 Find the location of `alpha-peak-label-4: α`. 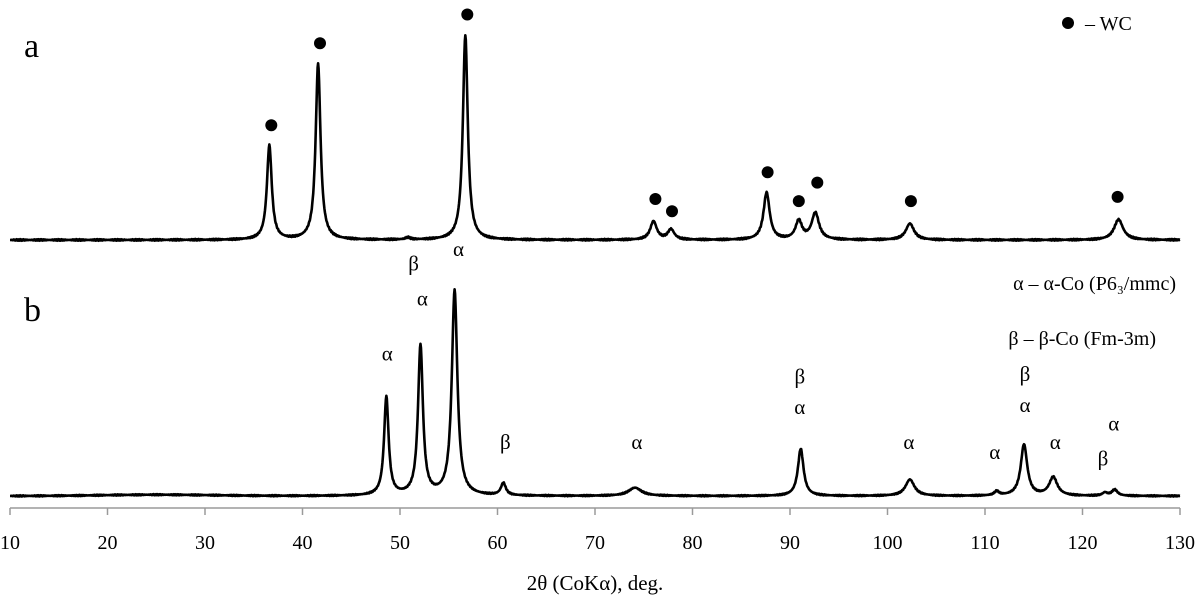

alpha-peak-label-4: α is located at coordinates (458, 249).